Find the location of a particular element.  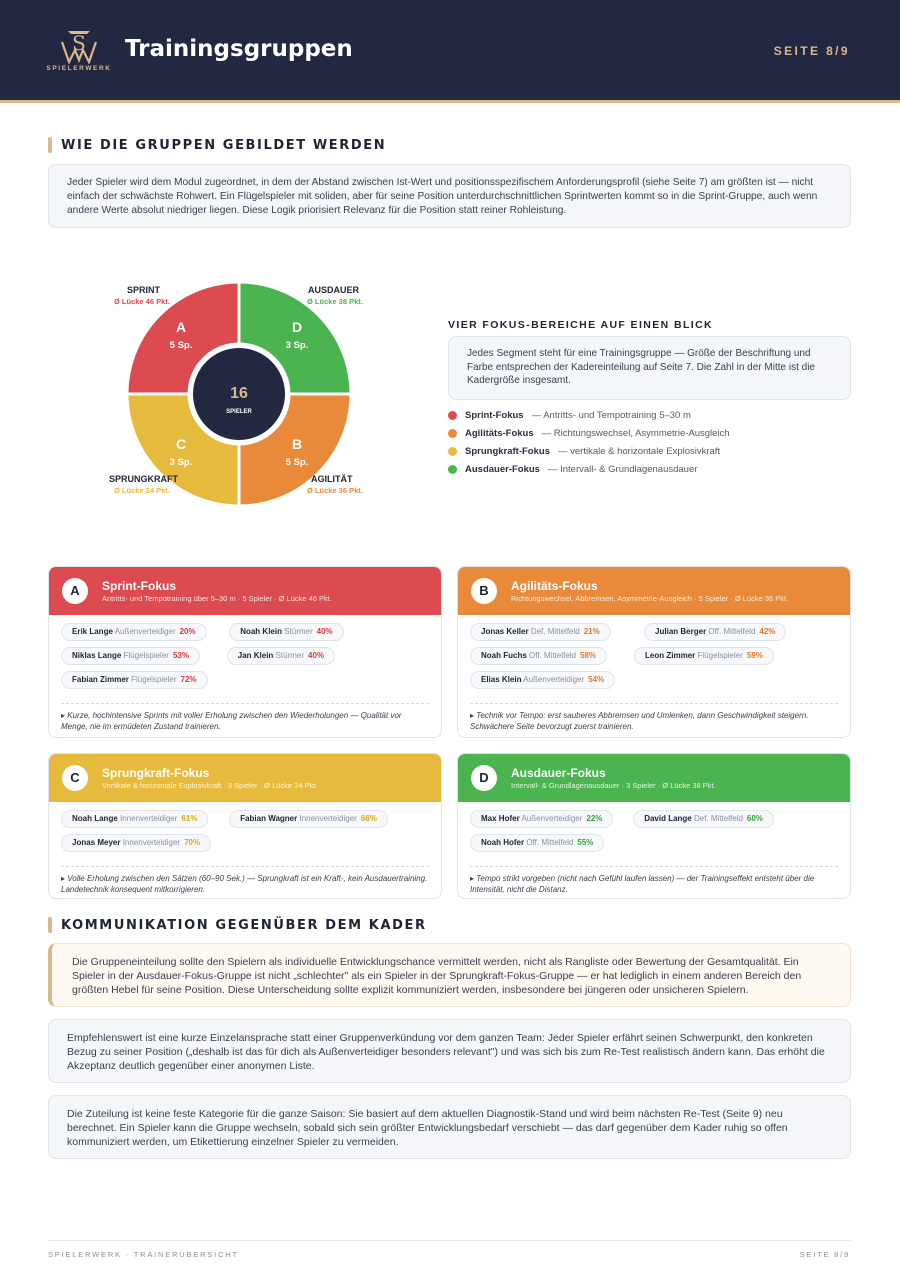

player-chip: Max Hofer Außenverteidiger 22% is located at coordinates (542, 819).